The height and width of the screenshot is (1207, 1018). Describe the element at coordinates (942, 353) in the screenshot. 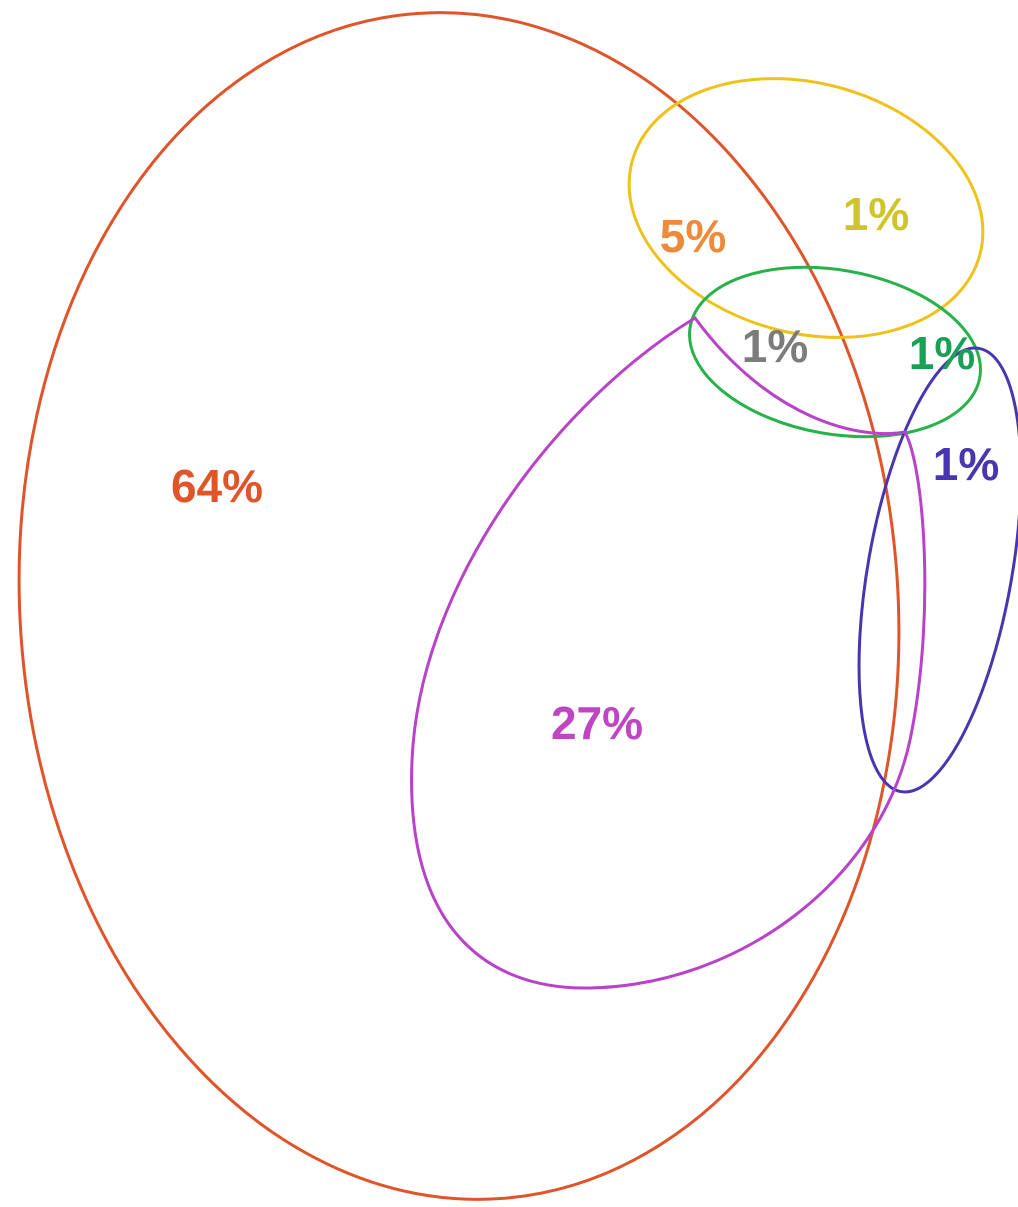

I see `region-label-upper-and-middle: 1%` at that location.